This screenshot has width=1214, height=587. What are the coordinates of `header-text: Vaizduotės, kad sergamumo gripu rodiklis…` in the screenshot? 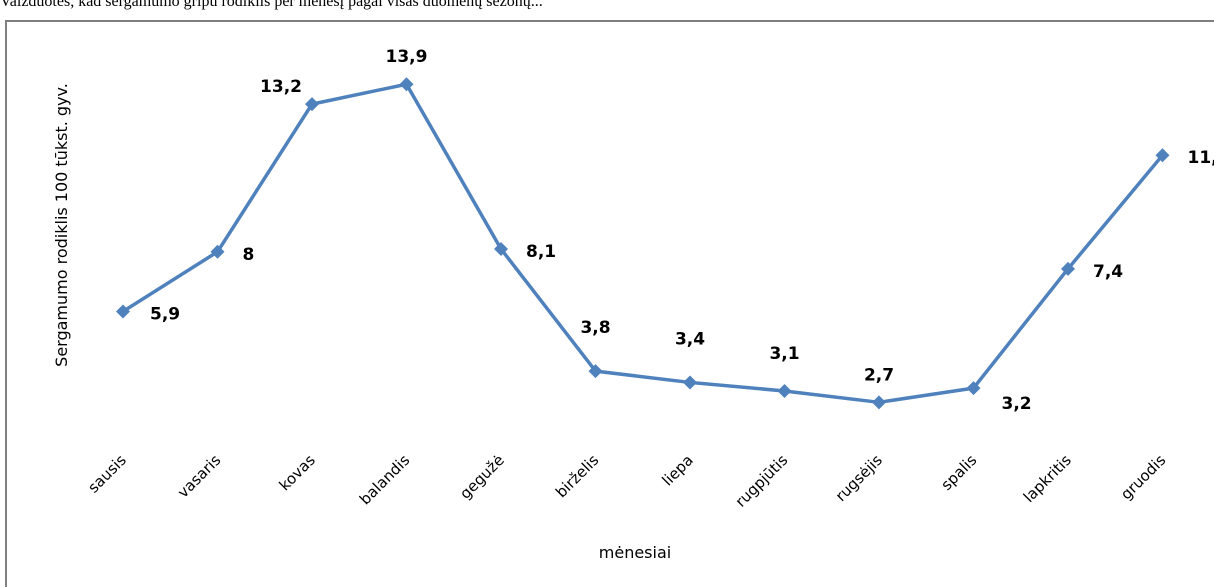 It's located at (271, 5).